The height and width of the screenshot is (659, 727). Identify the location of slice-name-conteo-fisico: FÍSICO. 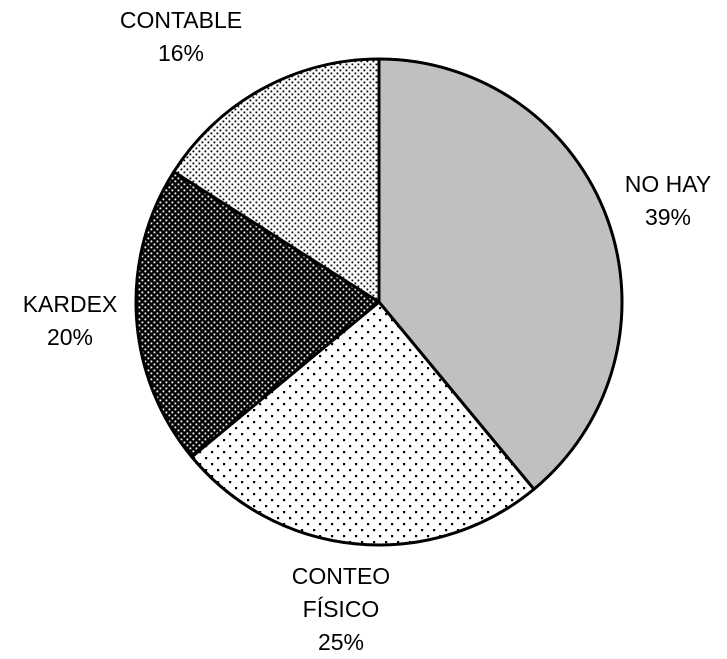
(341, 609).